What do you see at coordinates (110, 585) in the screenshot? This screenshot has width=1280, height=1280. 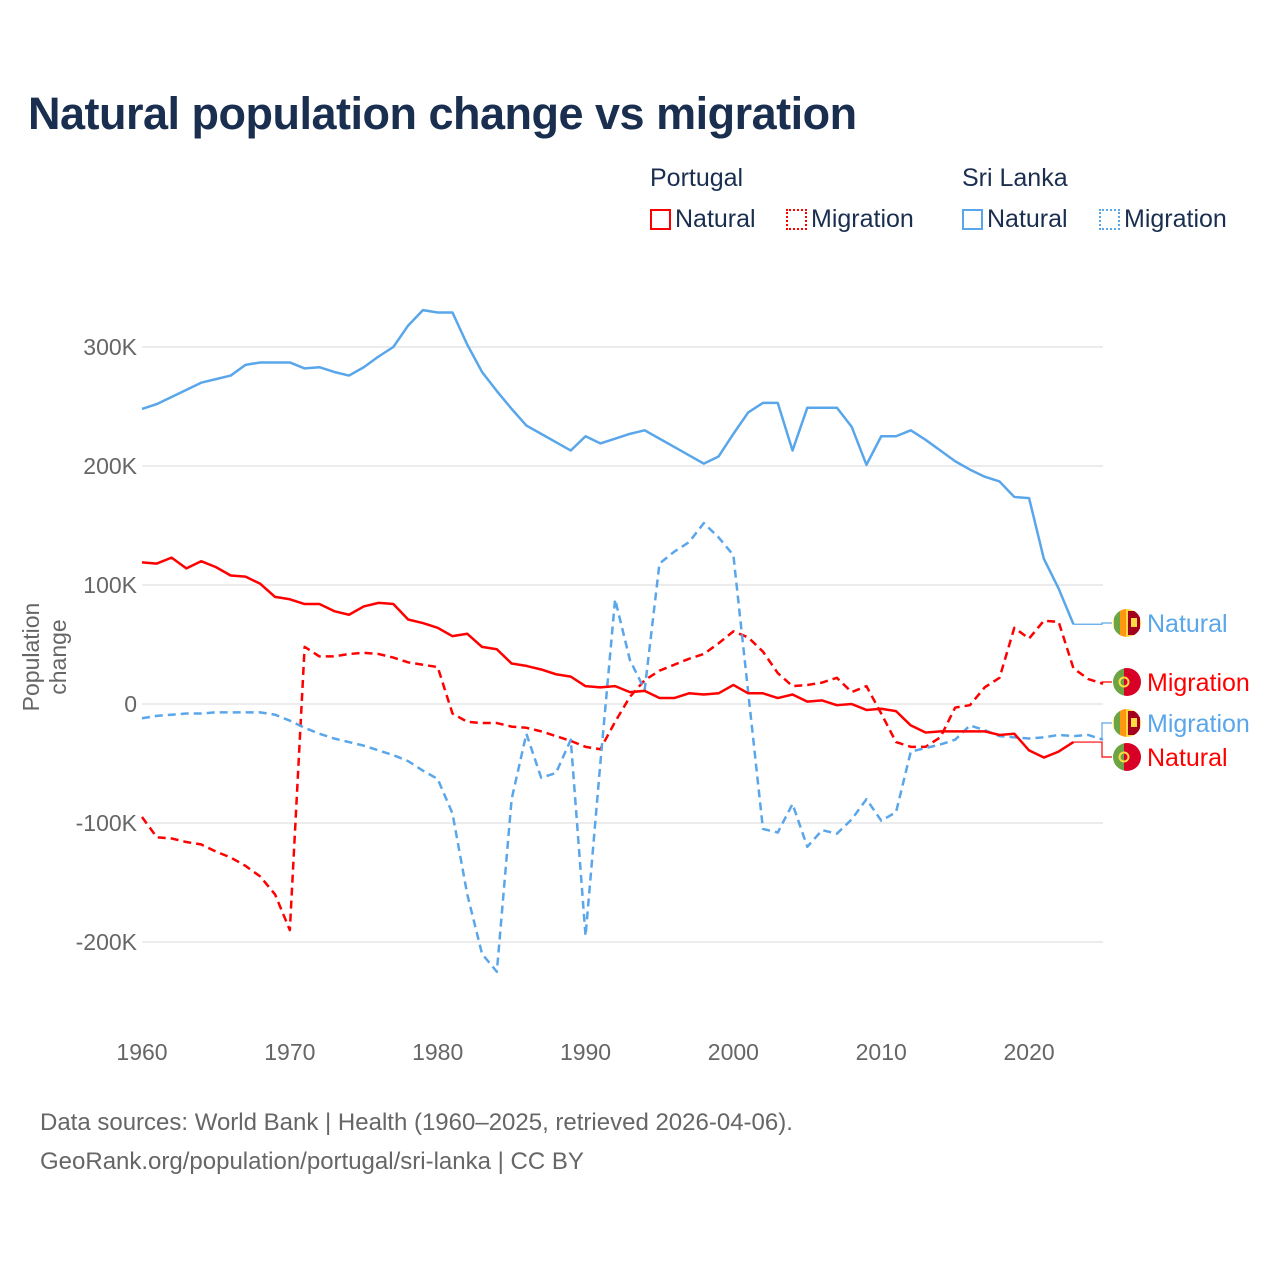 I see `y-tick-label: 100K` at bounding box center [110, 585].